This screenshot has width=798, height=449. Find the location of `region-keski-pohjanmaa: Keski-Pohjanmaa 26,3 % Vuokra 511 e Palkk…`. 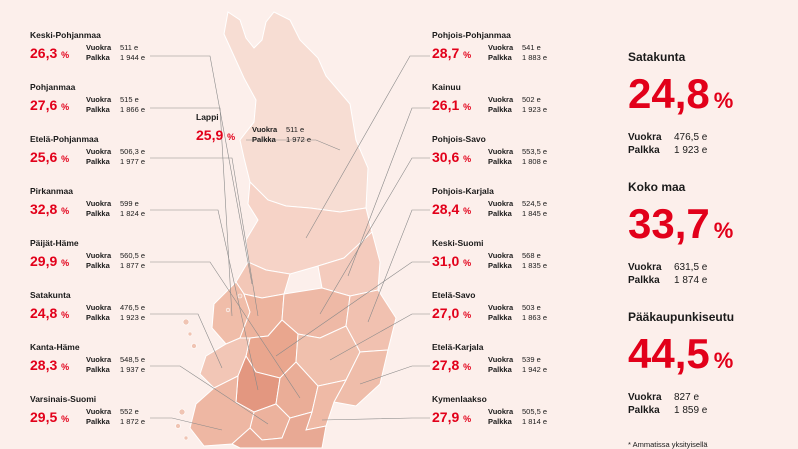

region-keski-pohjanmaa: Keski-Pohjanmaa 26,3 % Vuokra 511 e Palkk… is located at coordinates (110, 46).